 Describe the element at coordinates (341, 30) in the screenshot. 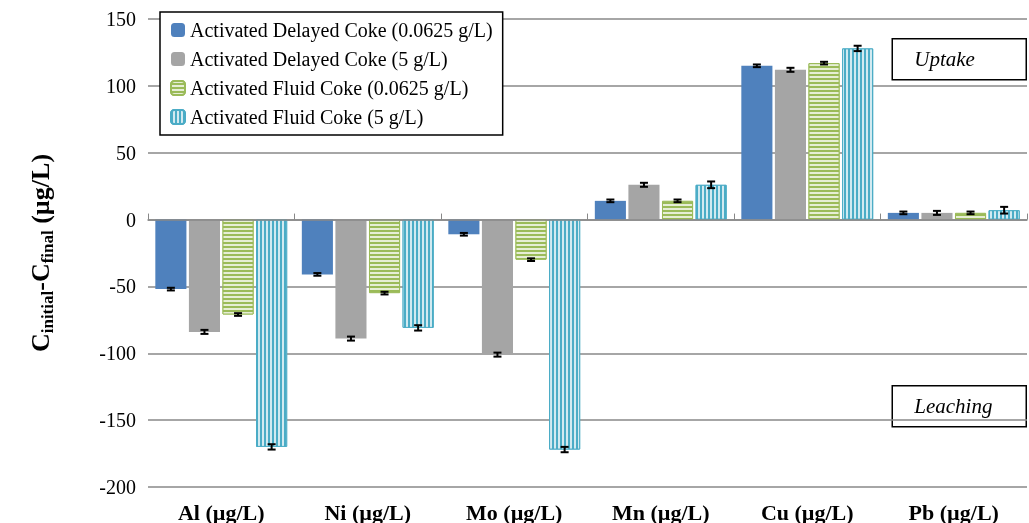

I see `legend-label: Activated Delayed Coke (0.0625 g/L)` at that location.